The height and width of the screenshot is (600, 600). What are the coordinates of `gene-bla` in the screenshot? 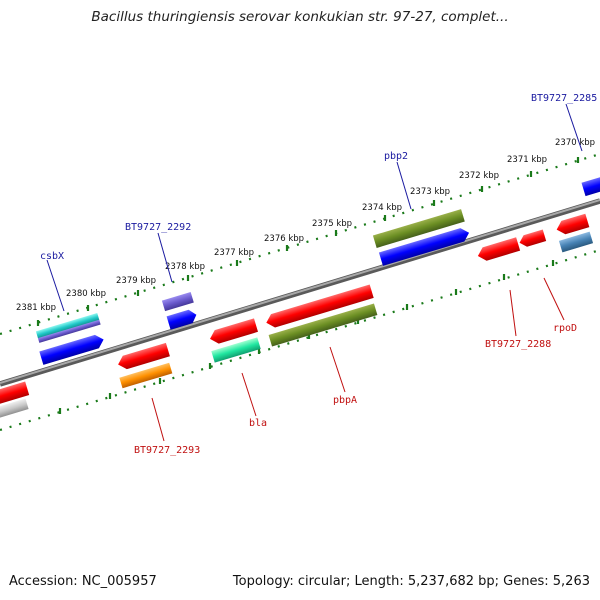 It's located at (236, 350).